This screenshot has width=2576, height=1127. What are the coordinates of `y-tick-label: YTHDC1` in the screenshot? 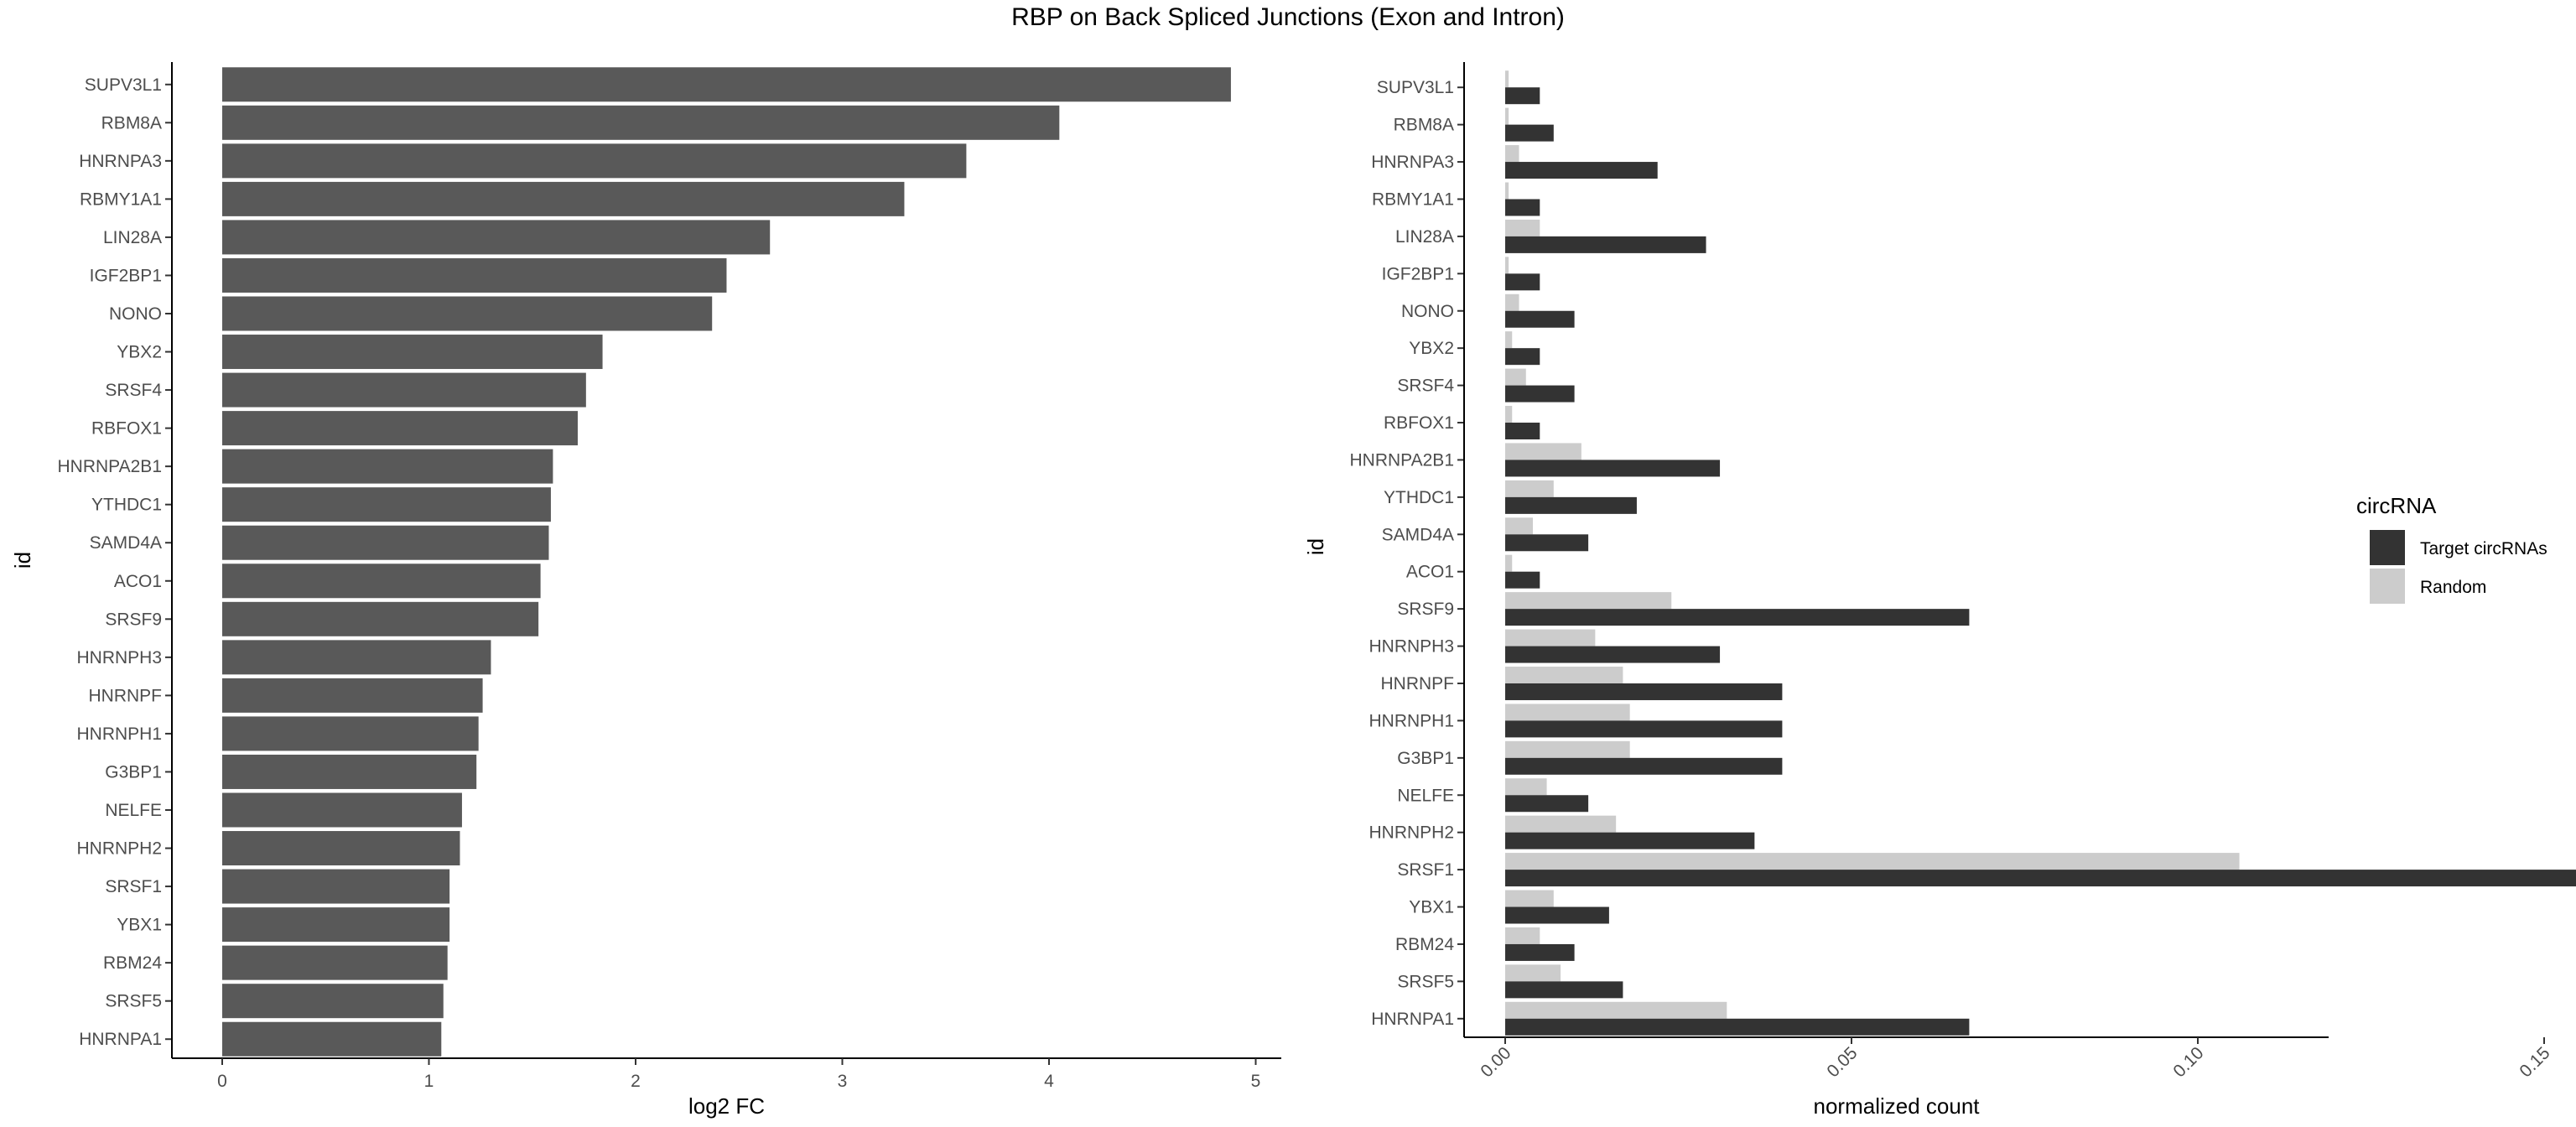 It's located at (1419, 497).